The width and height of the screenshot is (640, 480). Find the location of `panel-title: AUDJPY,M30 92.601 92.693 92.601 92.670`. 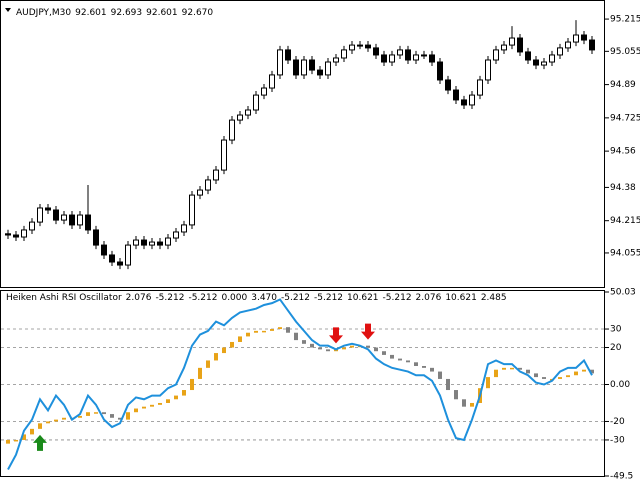

panel-title: AUDJPY,M30 92.601 92.693 92.601 92.670 is located at coordinates (114, 13).